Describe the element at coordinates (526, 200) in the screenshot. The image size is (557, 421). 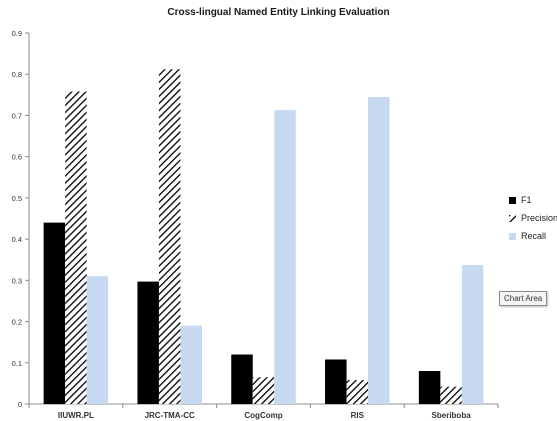
I see `legend-label-f1: F1` at that location.